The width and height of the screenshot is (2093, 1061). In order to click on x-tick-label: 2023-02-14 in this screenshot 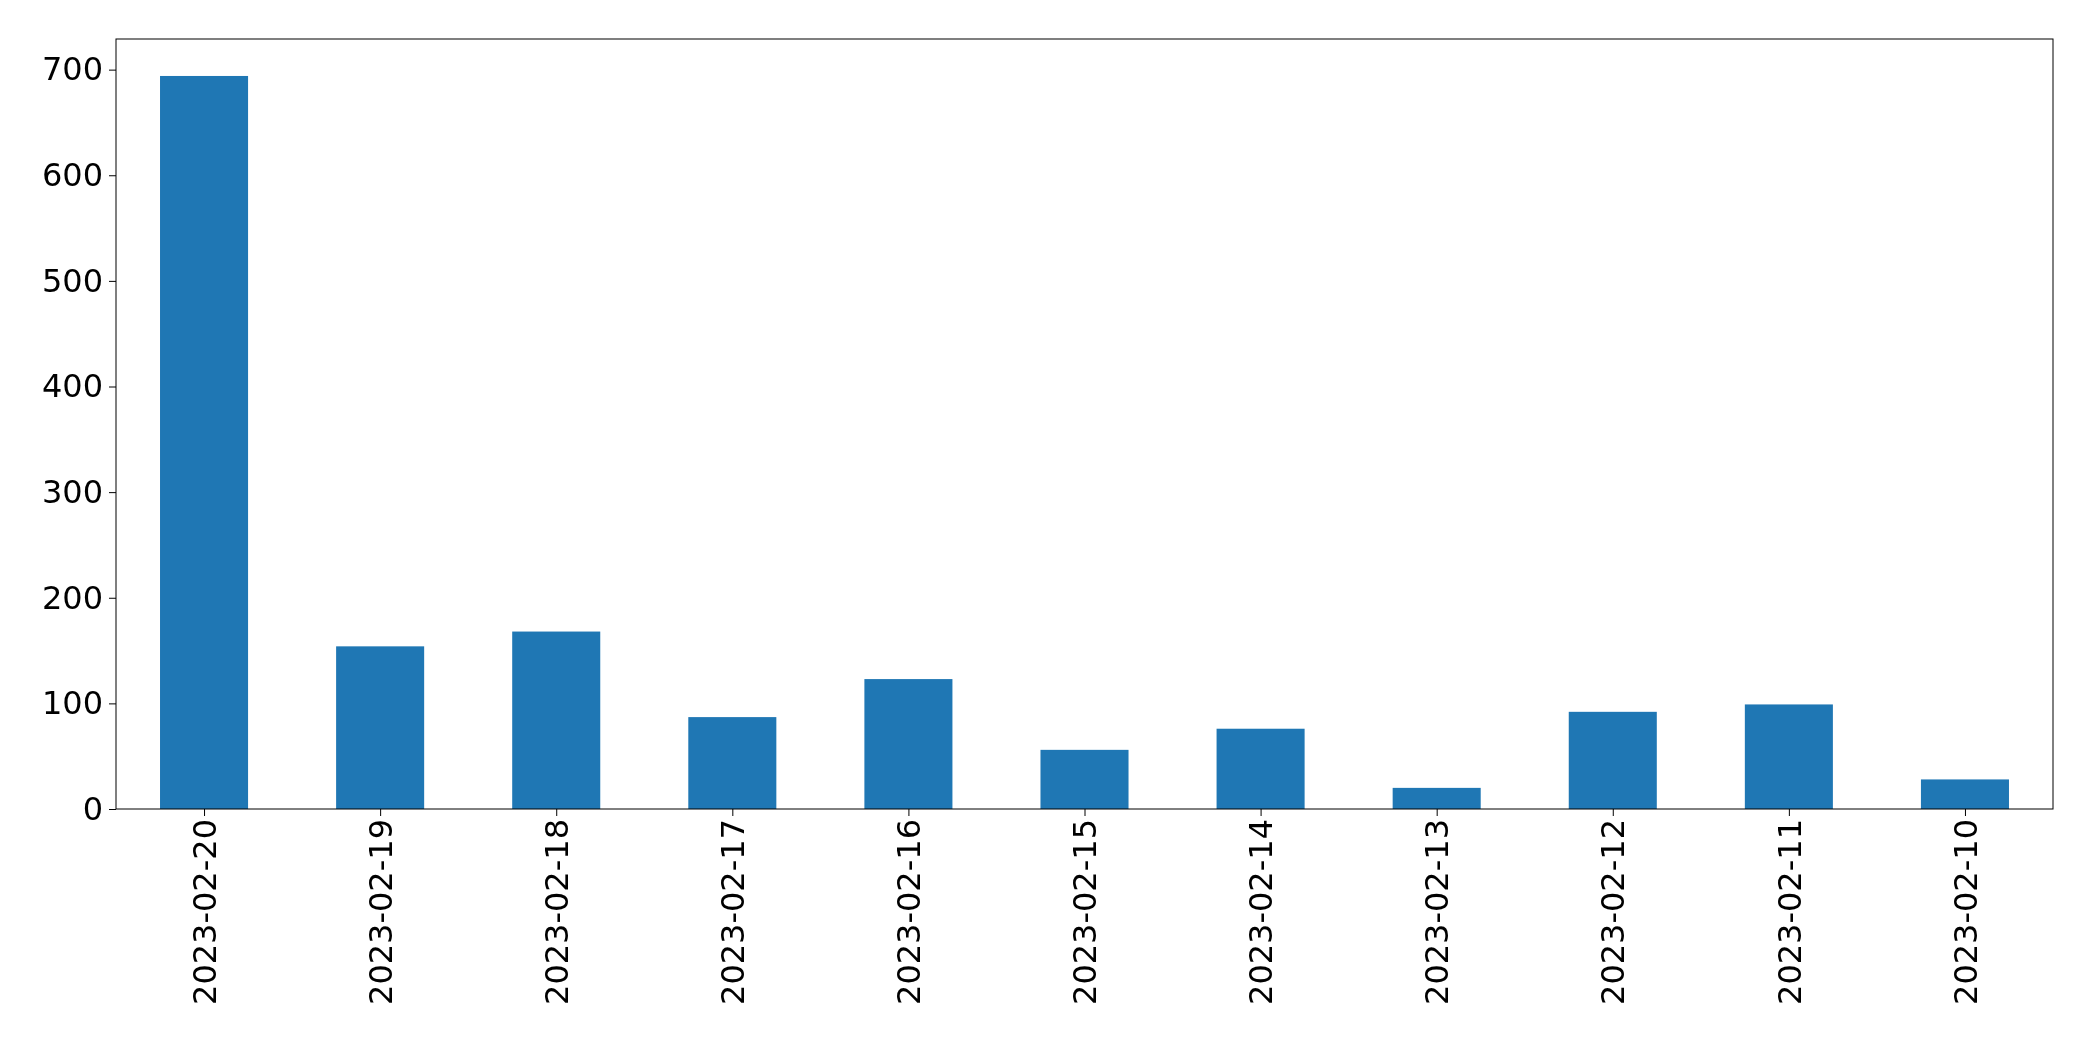, I will do `click(1261, 912)`.